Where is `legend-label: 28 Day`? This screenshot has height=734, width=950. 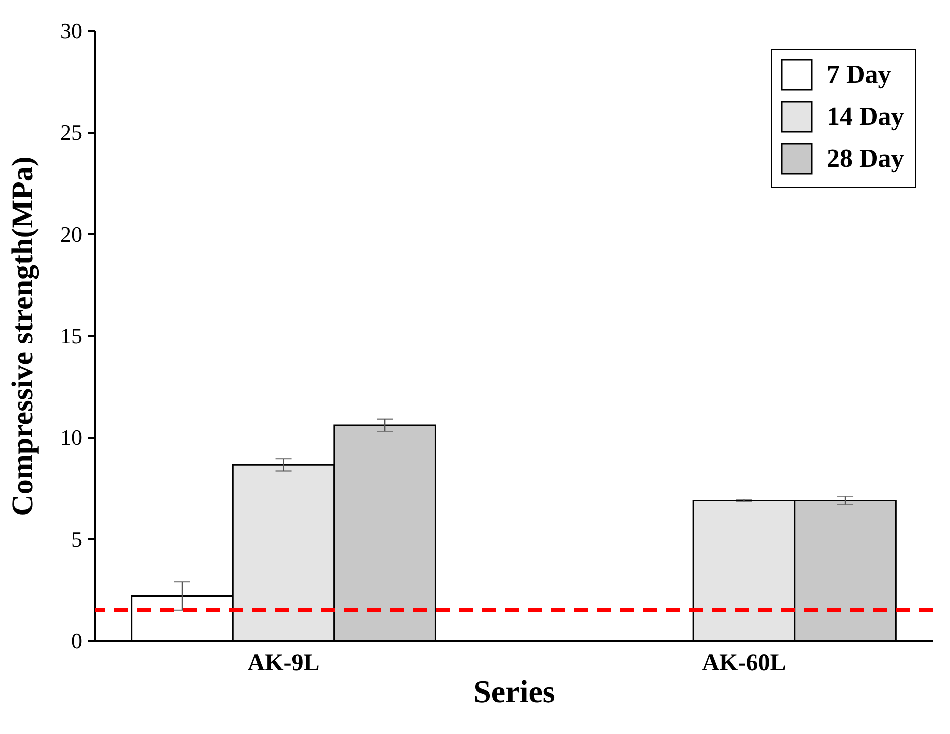 legend-label: 28 Day is located at coordinates (865, 158).